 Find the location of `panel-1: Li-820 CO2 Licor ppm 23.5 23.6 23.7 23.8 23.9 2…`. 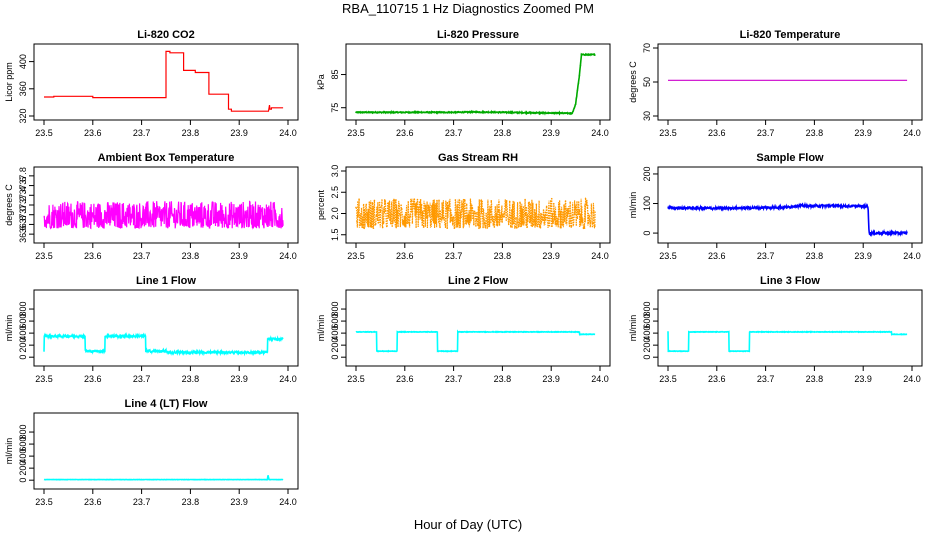

panel-1: Li-820 CO2 Licor ppm 23.5 23.6 23.7 23.8 23.9 2… is located at coordinates (151, 83).